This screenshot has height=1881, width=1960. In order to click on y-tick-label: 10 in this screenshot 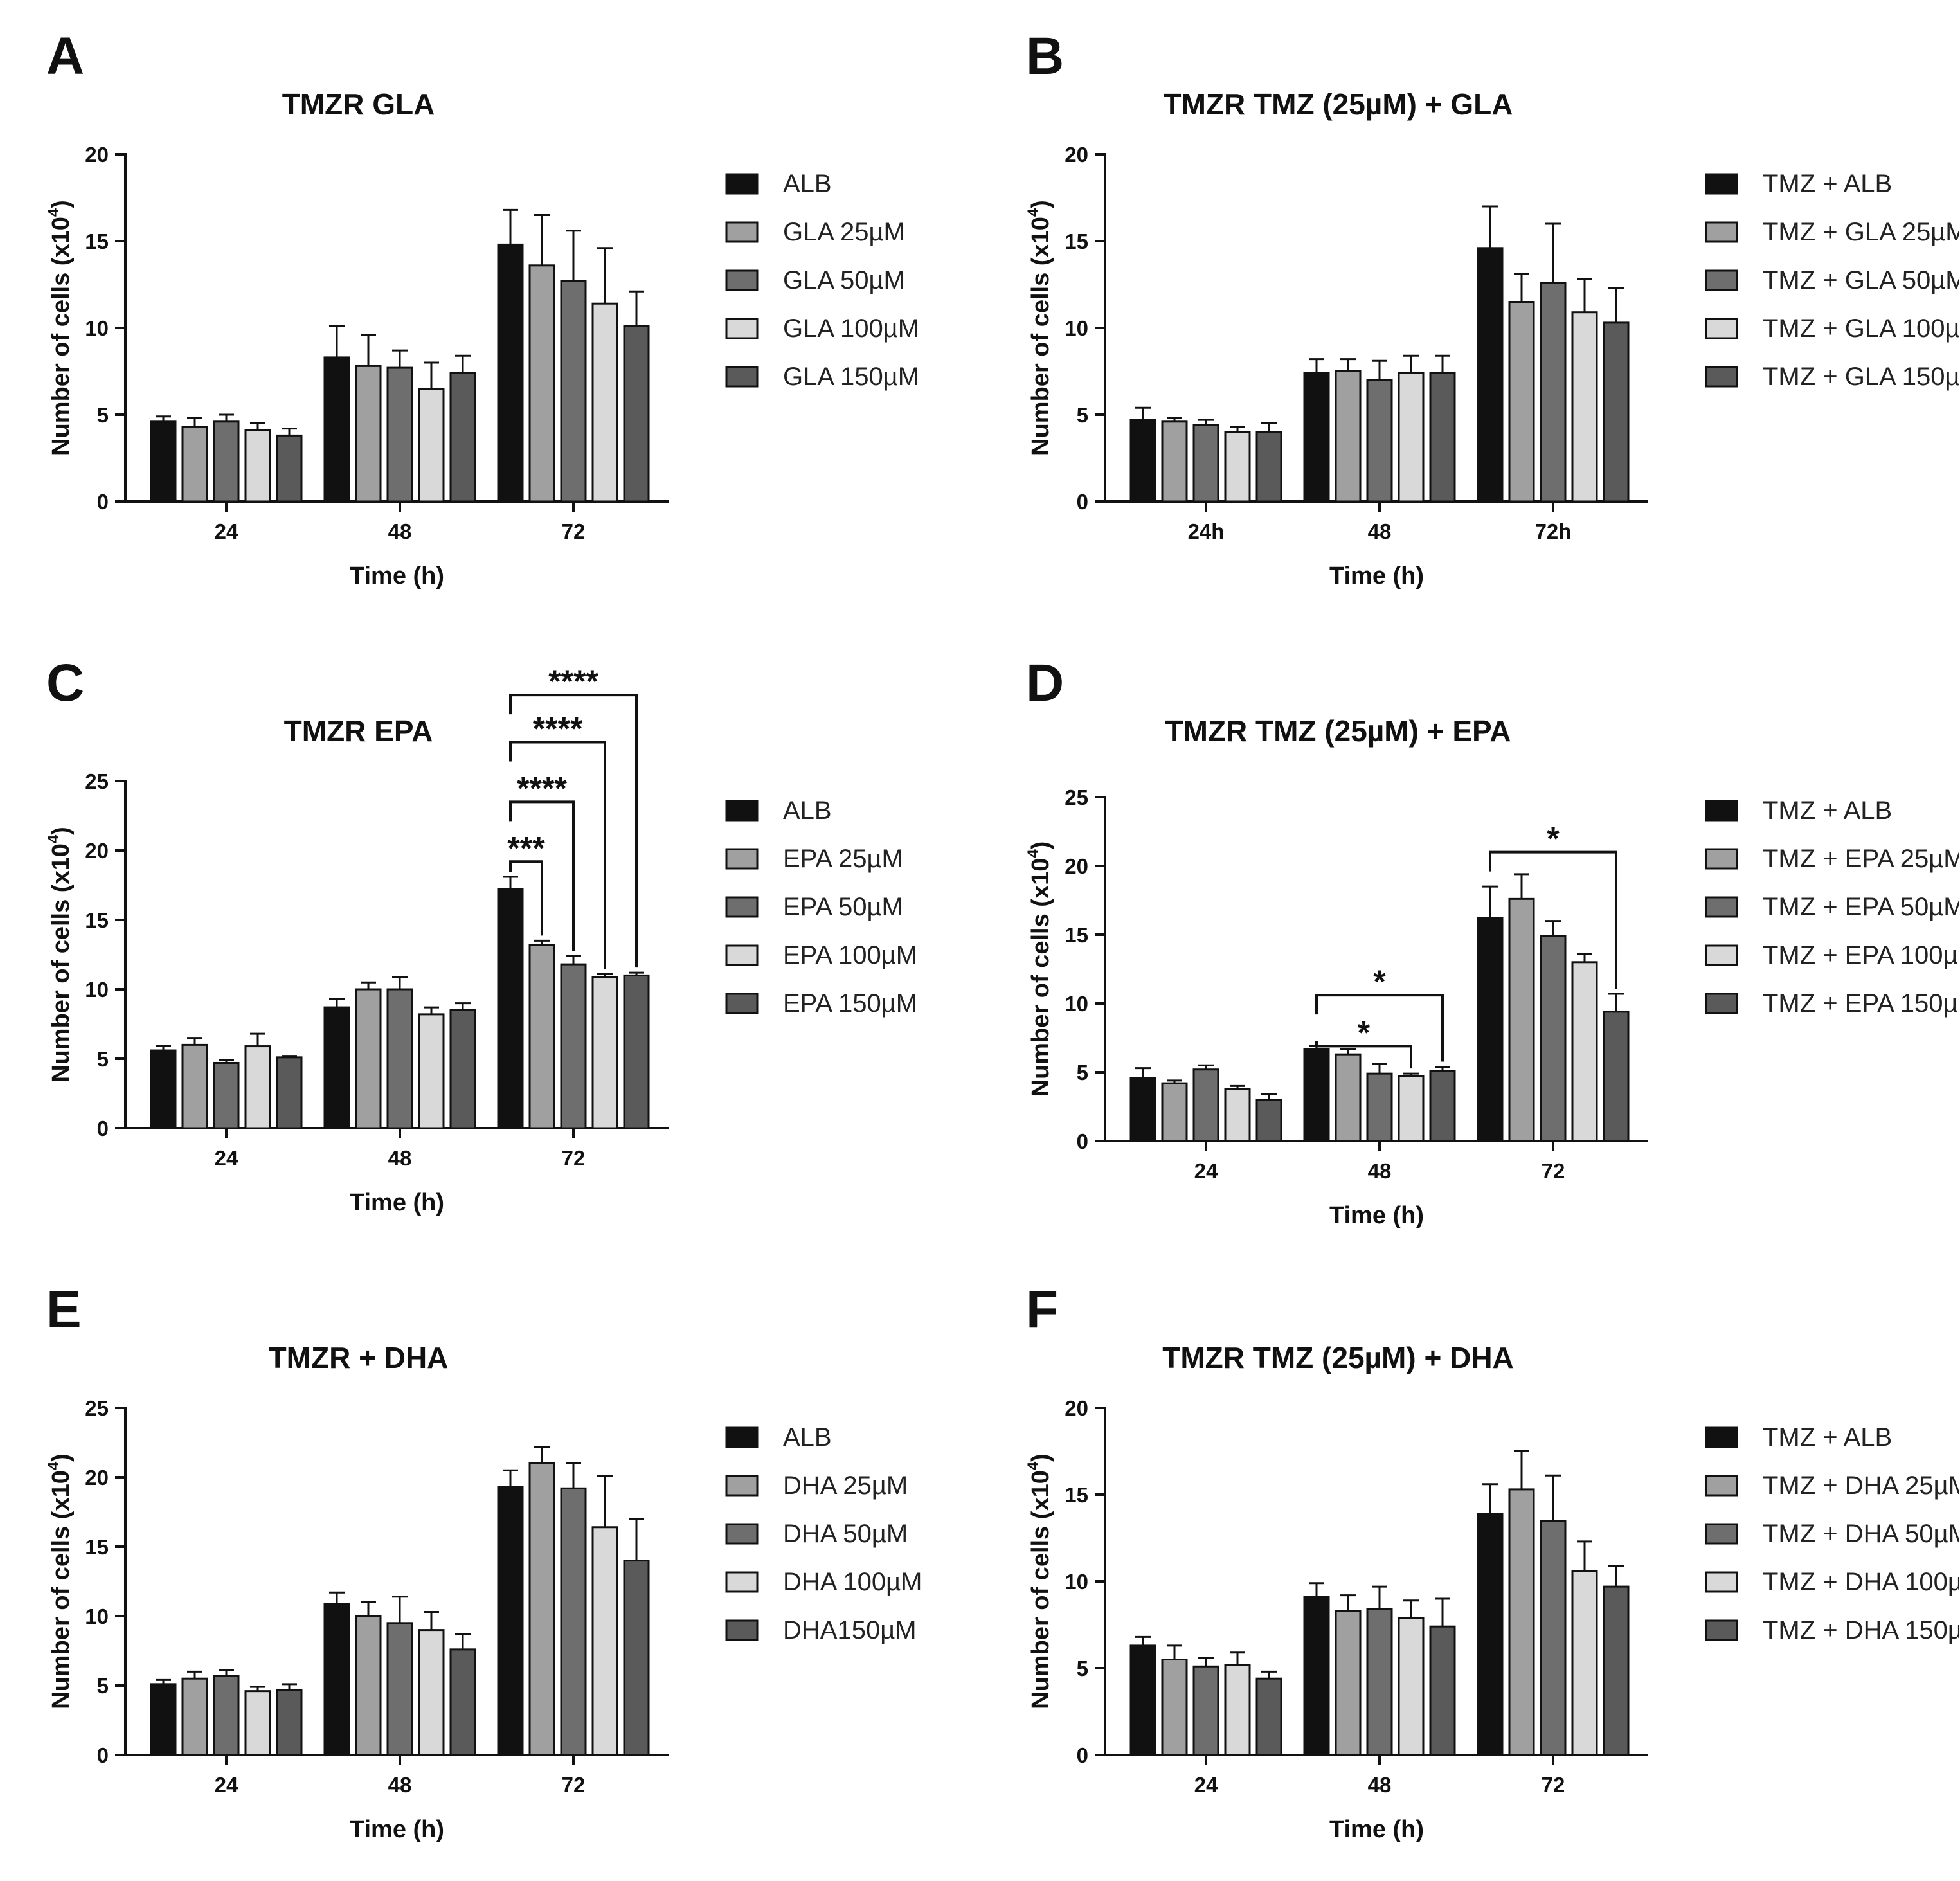, I will do `click(97, 990)`.